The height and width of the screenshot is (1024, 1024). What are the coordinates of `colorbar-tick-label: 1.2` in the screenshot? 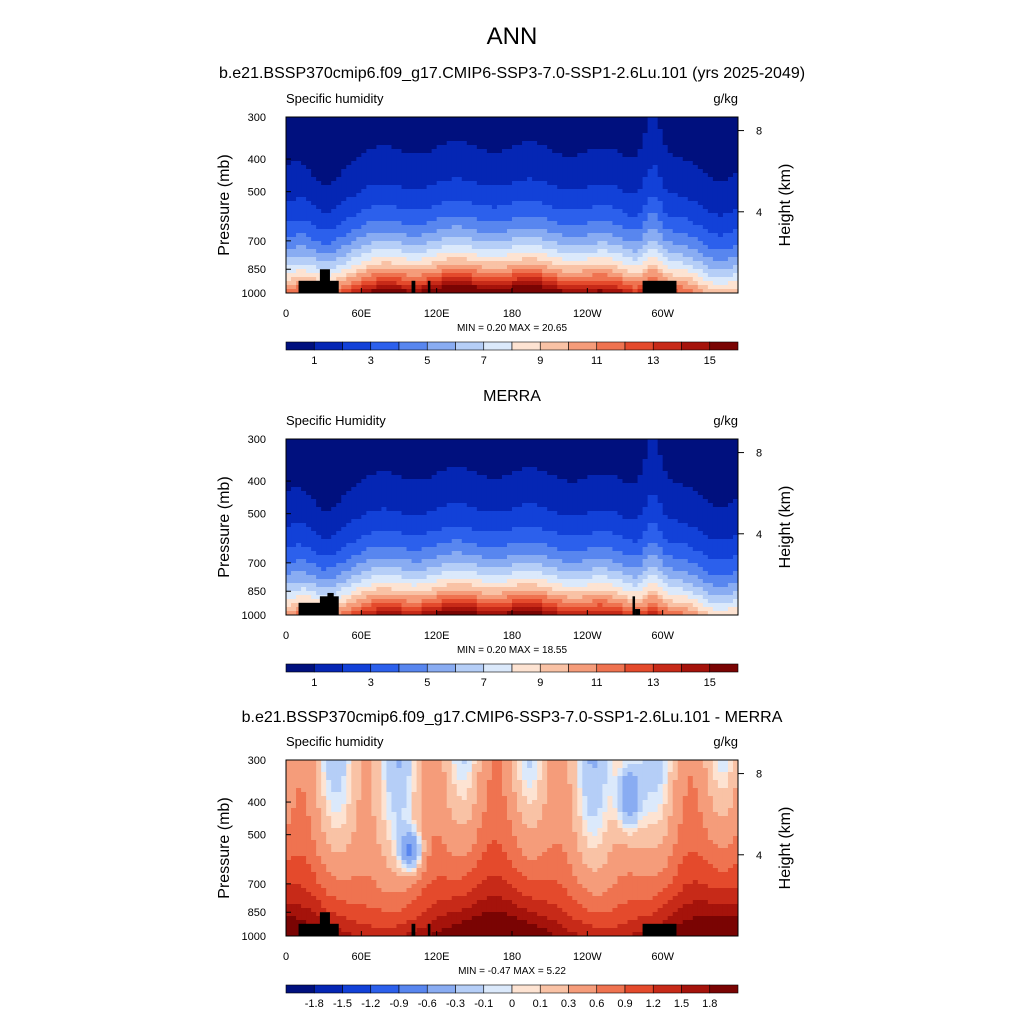 It's located at (653, 1004).